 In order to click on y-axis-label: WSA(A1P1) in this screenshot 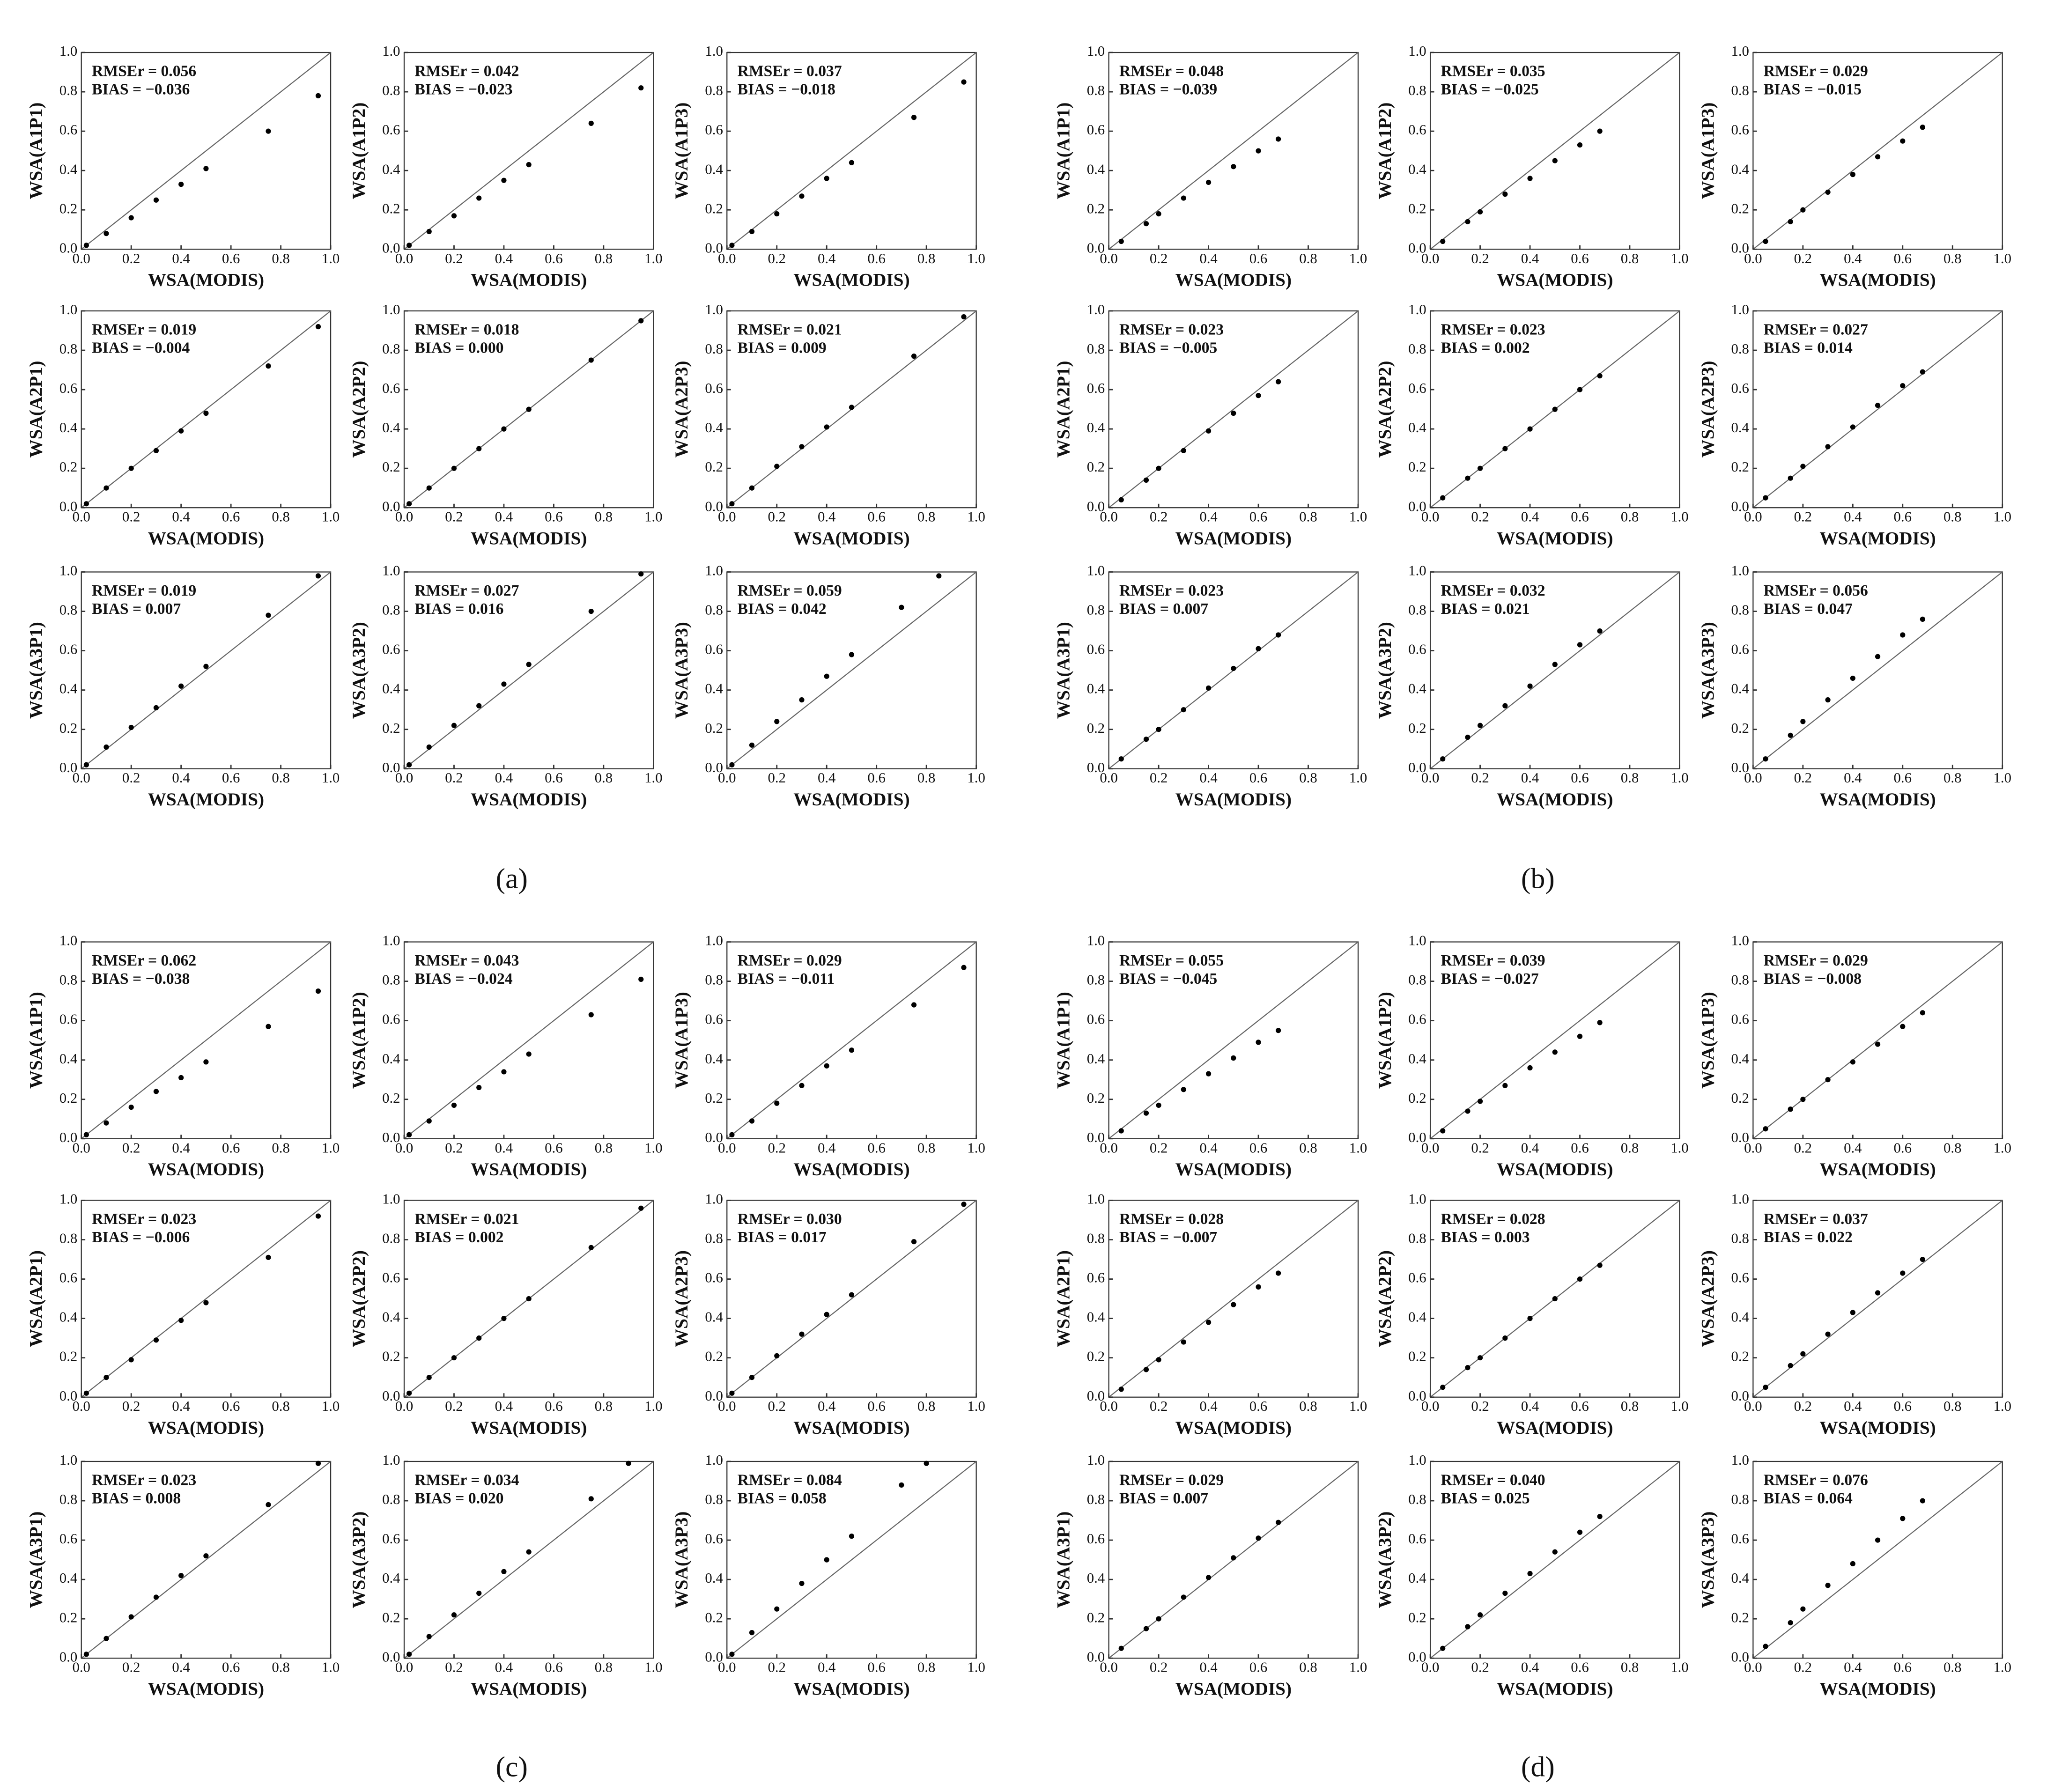, I will do `click(1064, 151)`.